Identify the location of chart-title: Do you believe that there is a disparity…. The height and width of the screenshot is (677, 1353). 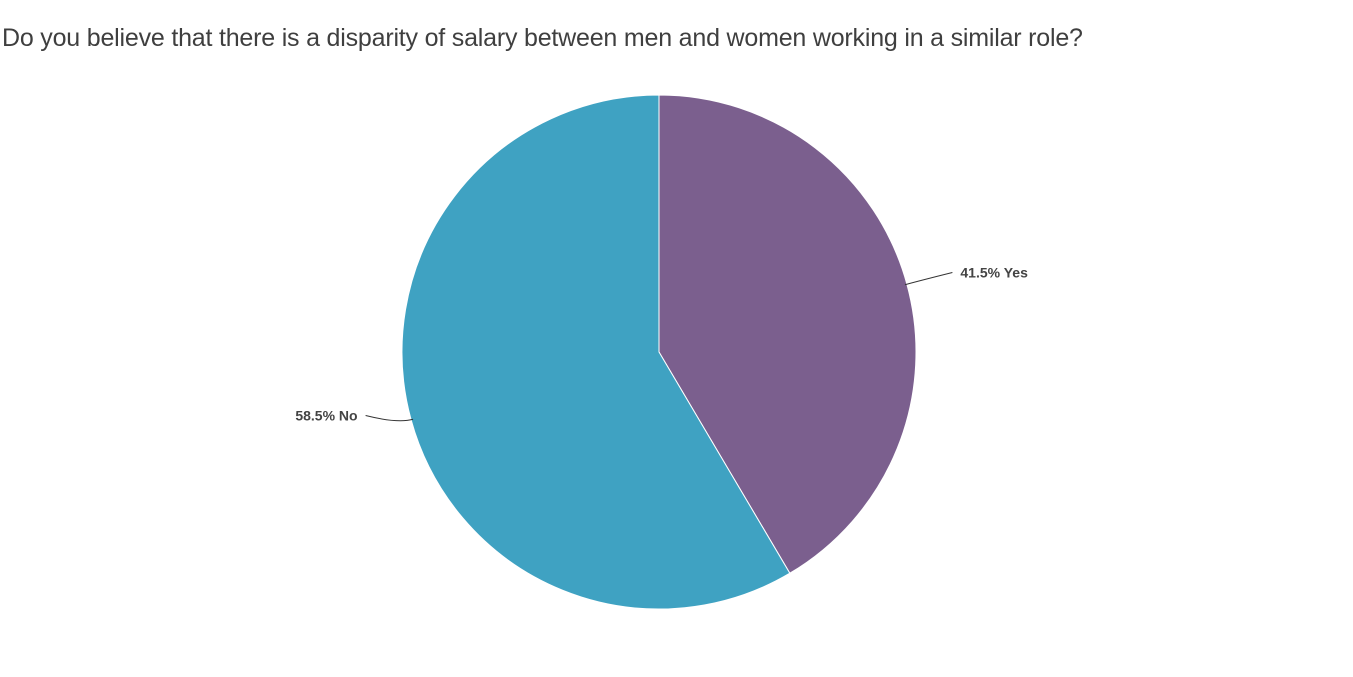
(542, 38).